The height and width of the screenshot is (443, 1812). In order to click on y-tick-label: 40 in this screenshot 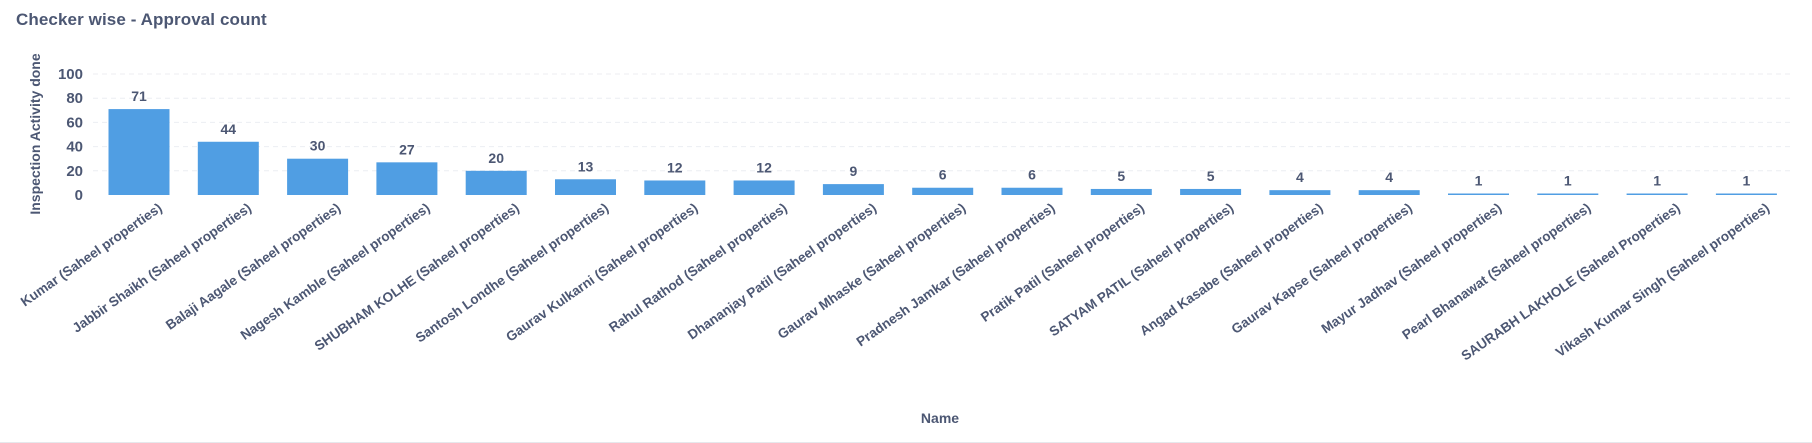, I will do `click(74, 147)`.